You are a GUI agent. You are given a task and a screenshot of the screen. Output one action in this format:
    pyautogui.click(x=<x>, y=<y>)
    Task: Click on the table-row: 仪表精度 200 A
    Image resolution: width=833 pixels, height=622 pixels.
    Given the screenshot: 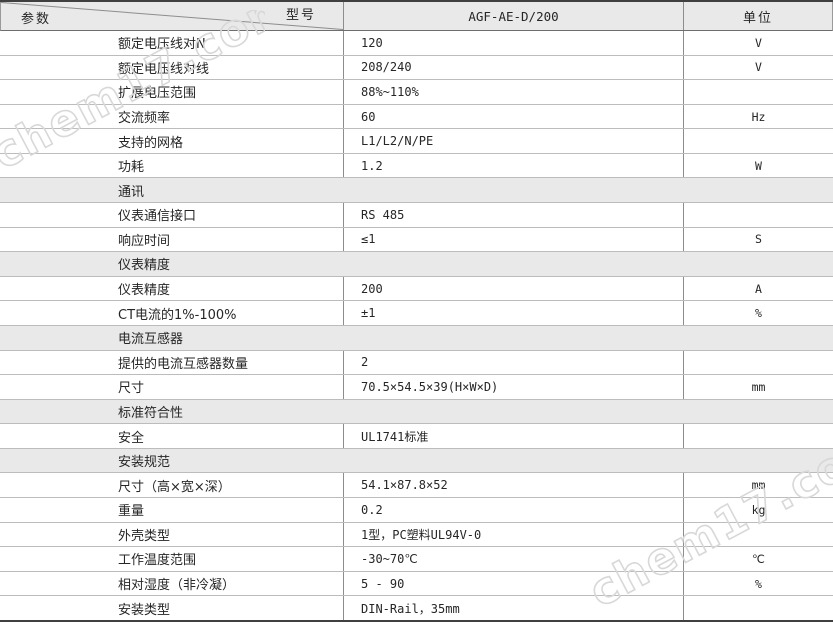 What is the action you would take?
    pyautogui.click(x=416, y=289)
    